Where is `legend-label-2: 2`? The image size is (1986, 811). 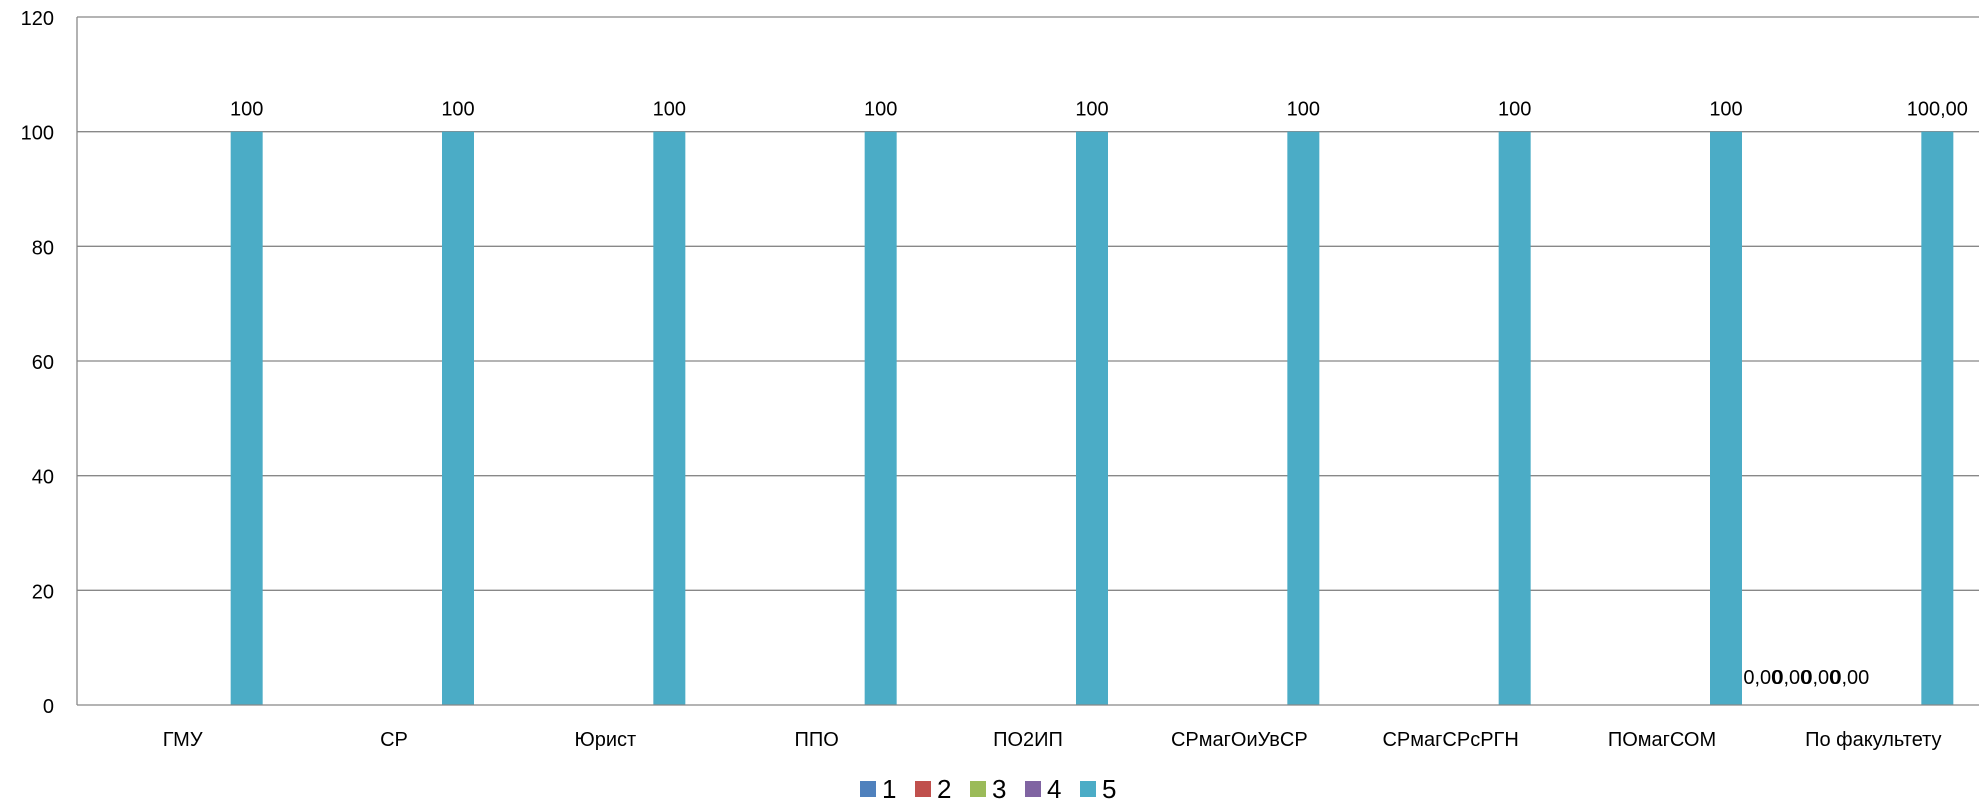 legend-label-2: 2 is located at coordinates (944, 789).